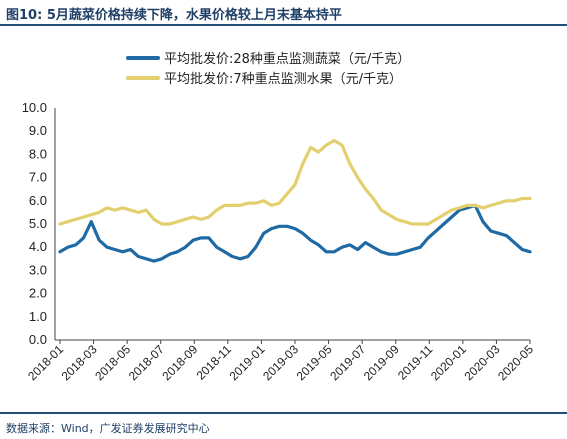 Image resolution: width=567 pixels, height=439 pixels. I want to click on y-tick-label: 6.0, so click(38, 200).